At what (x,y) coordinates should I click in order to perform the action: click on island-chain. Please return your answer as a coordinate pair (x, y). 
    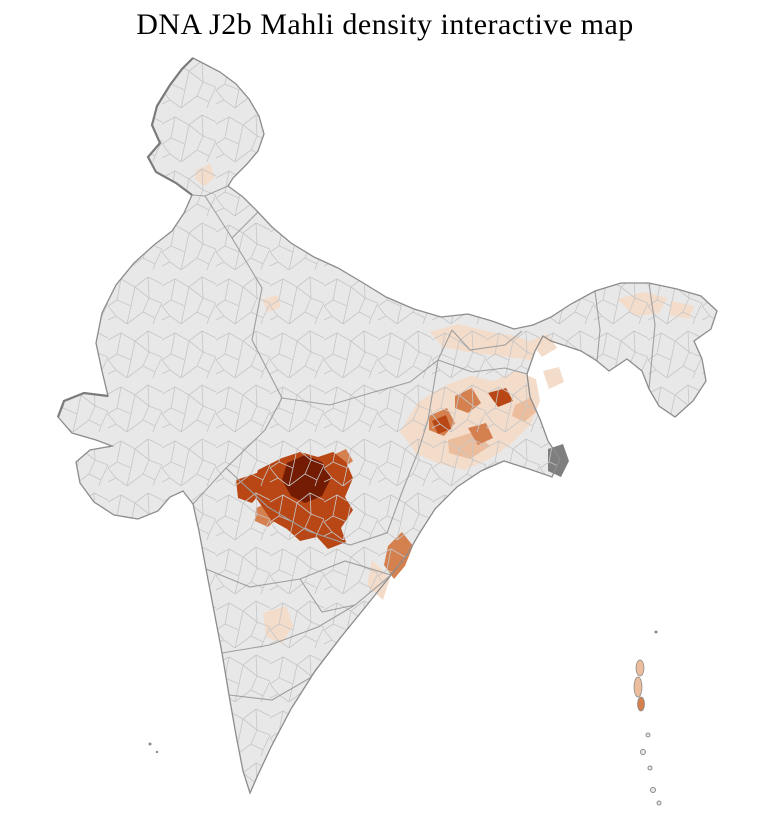
    Looking at the image, I should click on (405, 718).